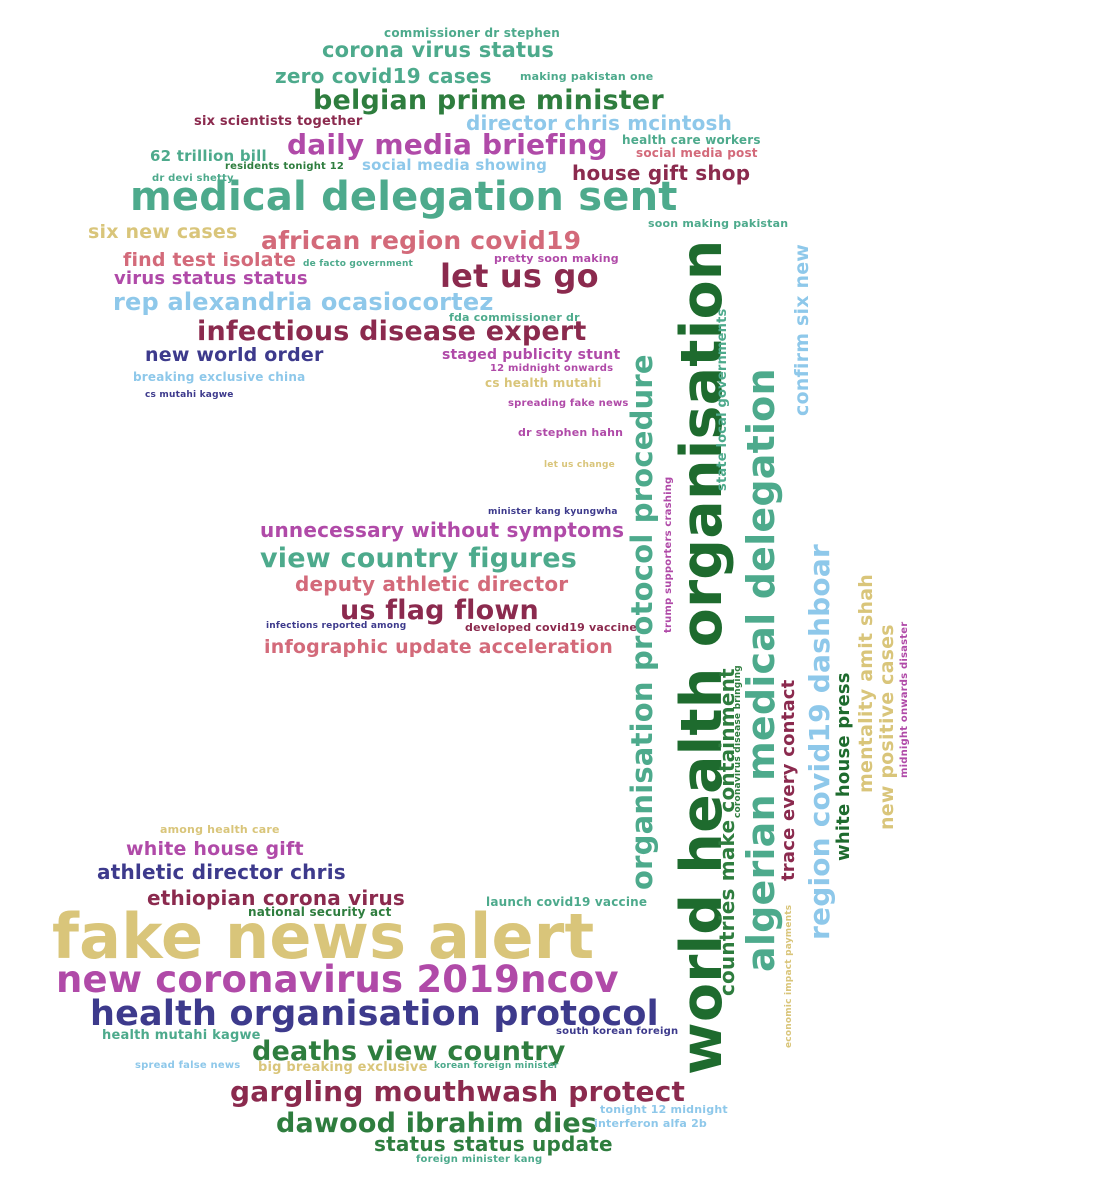  What do you see at coordinates (442, 530) in the screenshot?
I see `word: unnecessary without symptoms` at bounding box center [442, 530].